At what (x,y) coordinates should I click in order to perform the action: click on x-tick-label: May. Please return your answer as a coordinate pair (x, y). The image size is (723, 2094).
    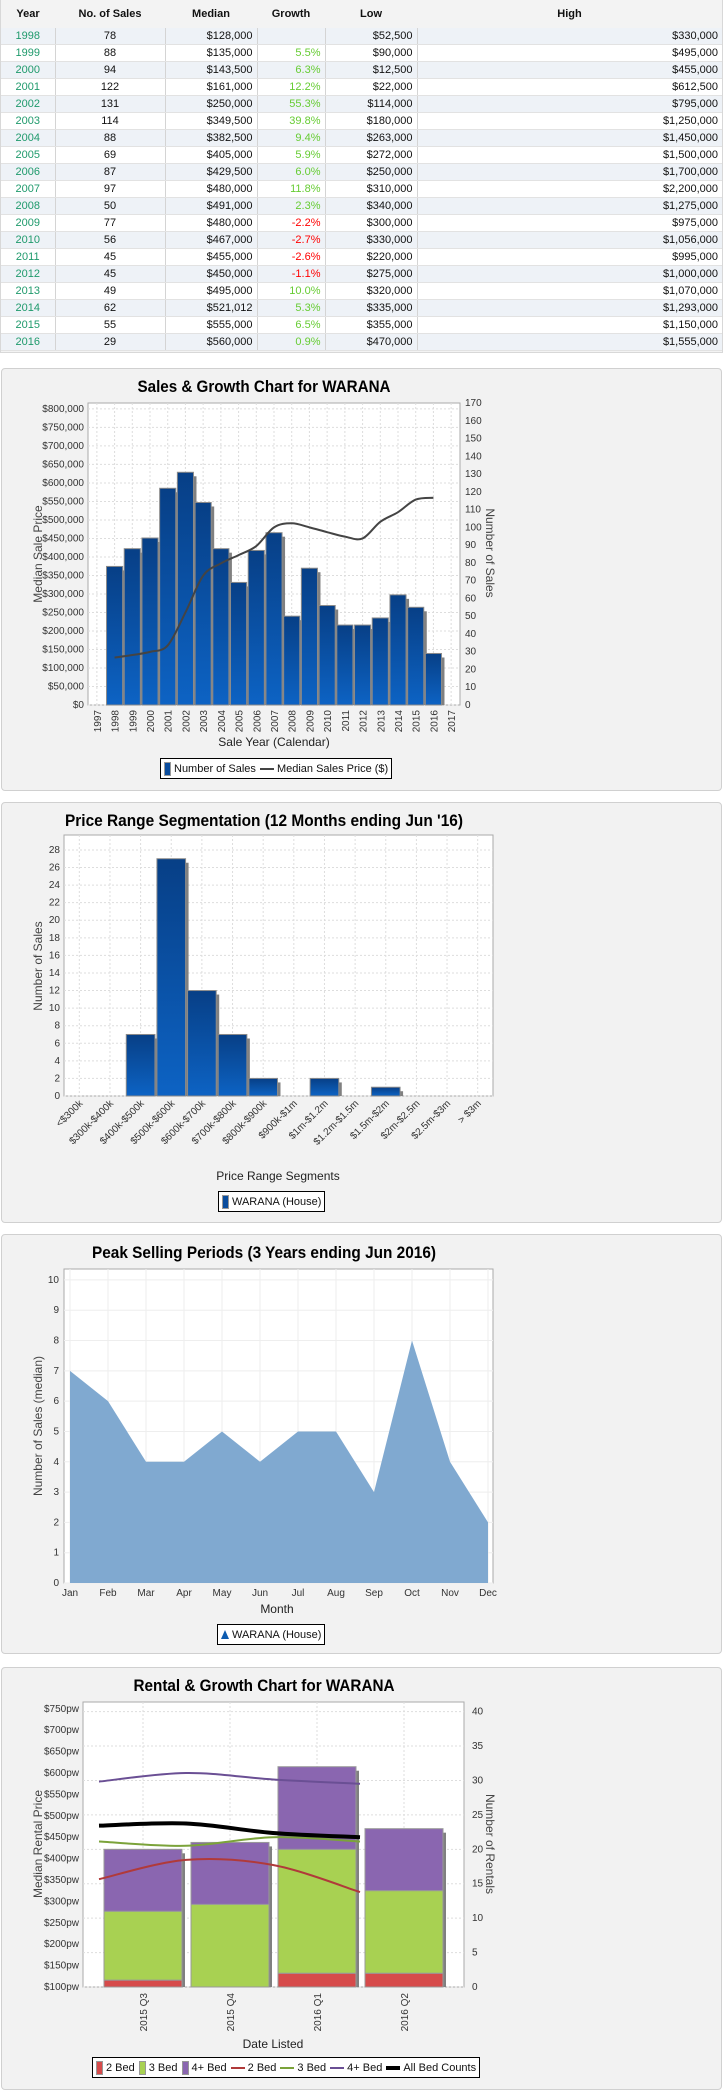
    Looking at the image, I should click on (222, 1593).